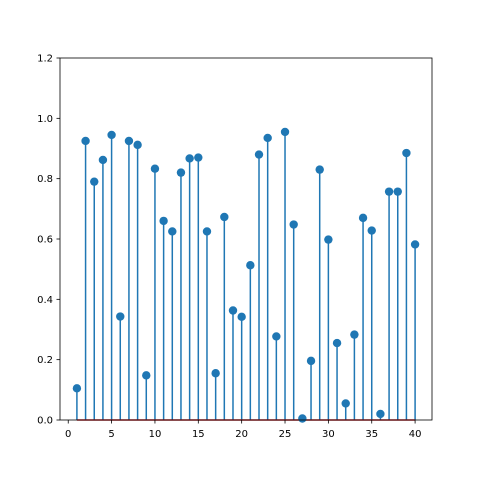  What do you see at coordinates (155, 434) in the screenshot?
I see `x-tick-label: 10` at bounding box center [155, 434].